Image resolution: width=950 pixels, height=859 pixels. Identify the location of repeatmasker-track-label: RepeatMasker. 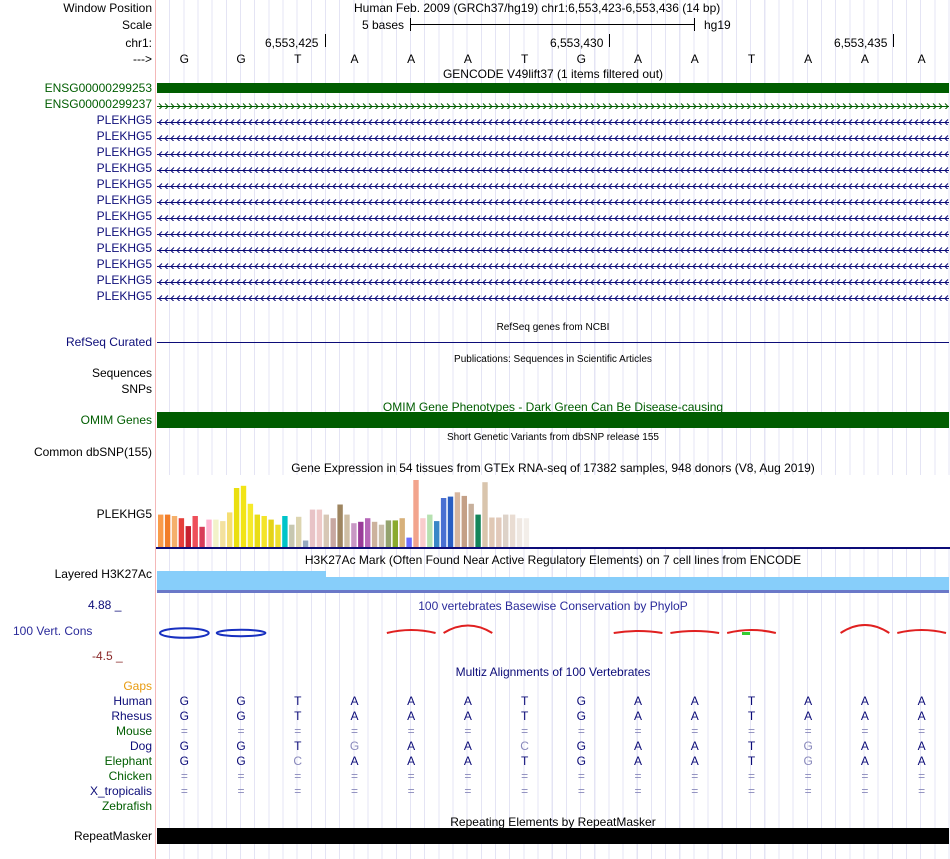
(112, 836).